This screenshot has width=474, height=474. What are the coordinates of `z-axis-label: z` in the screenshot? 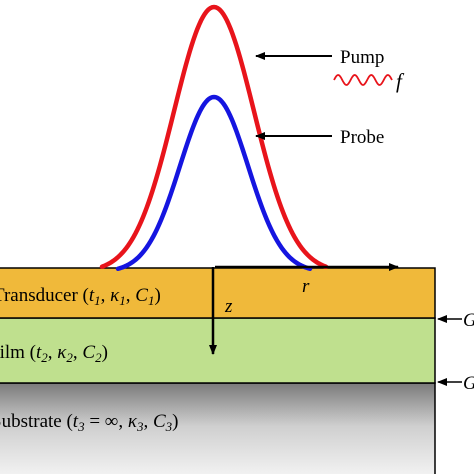 It's located at (228, 306).